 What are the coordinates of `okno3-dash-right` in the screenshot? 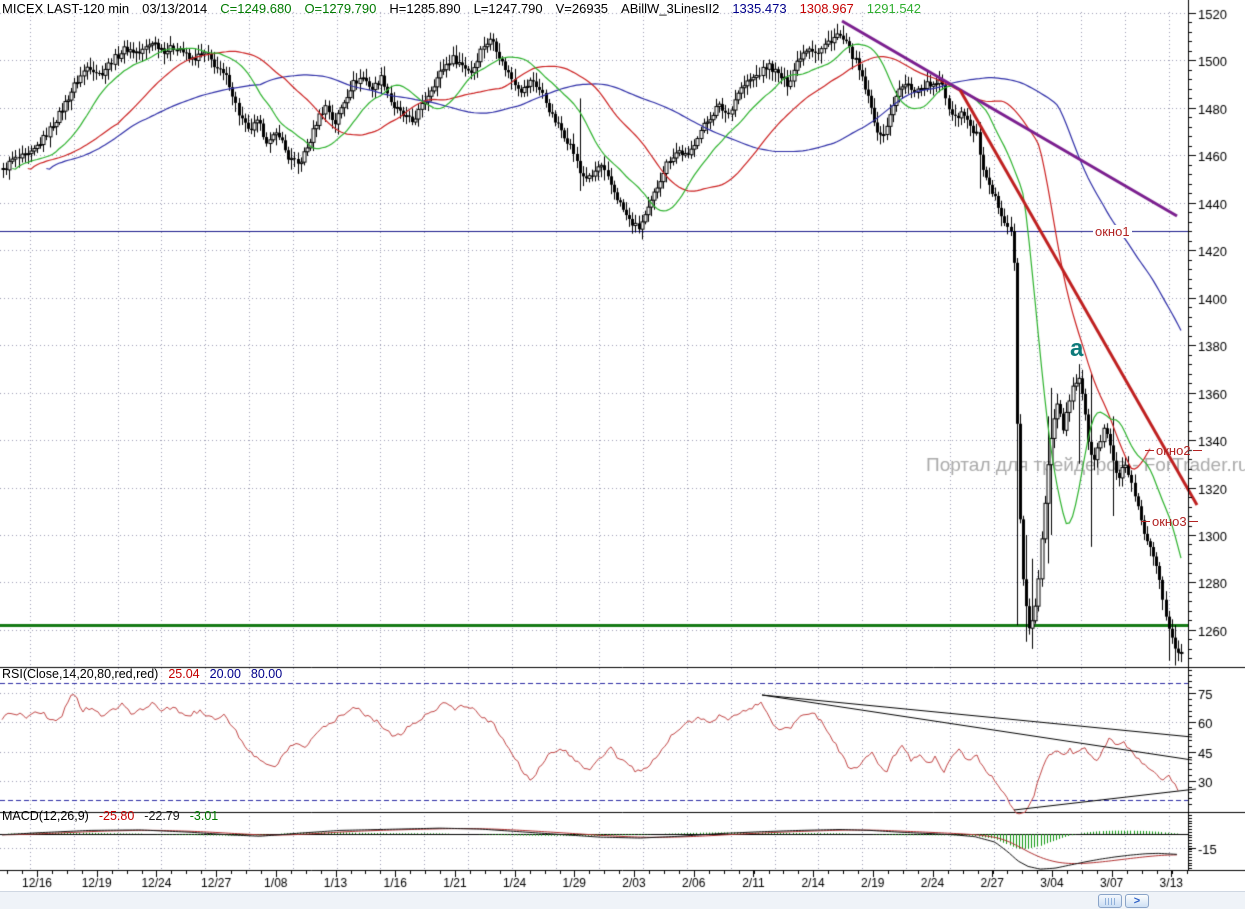 It's located at (1193, 521).